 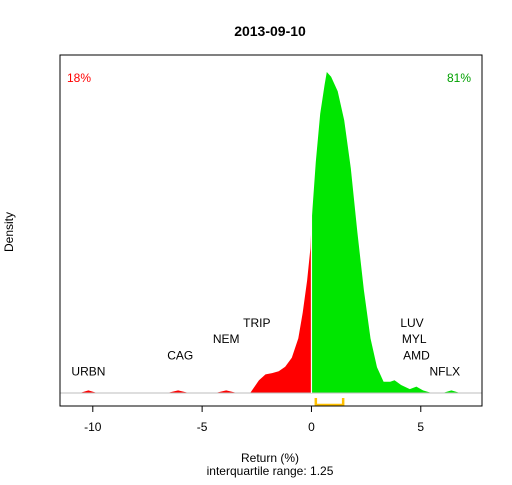 What do you see at coordinates (444, 371) in the screenshot?
I see `ticker-label-nflx: NFLX` at bounding box center [444, 371].